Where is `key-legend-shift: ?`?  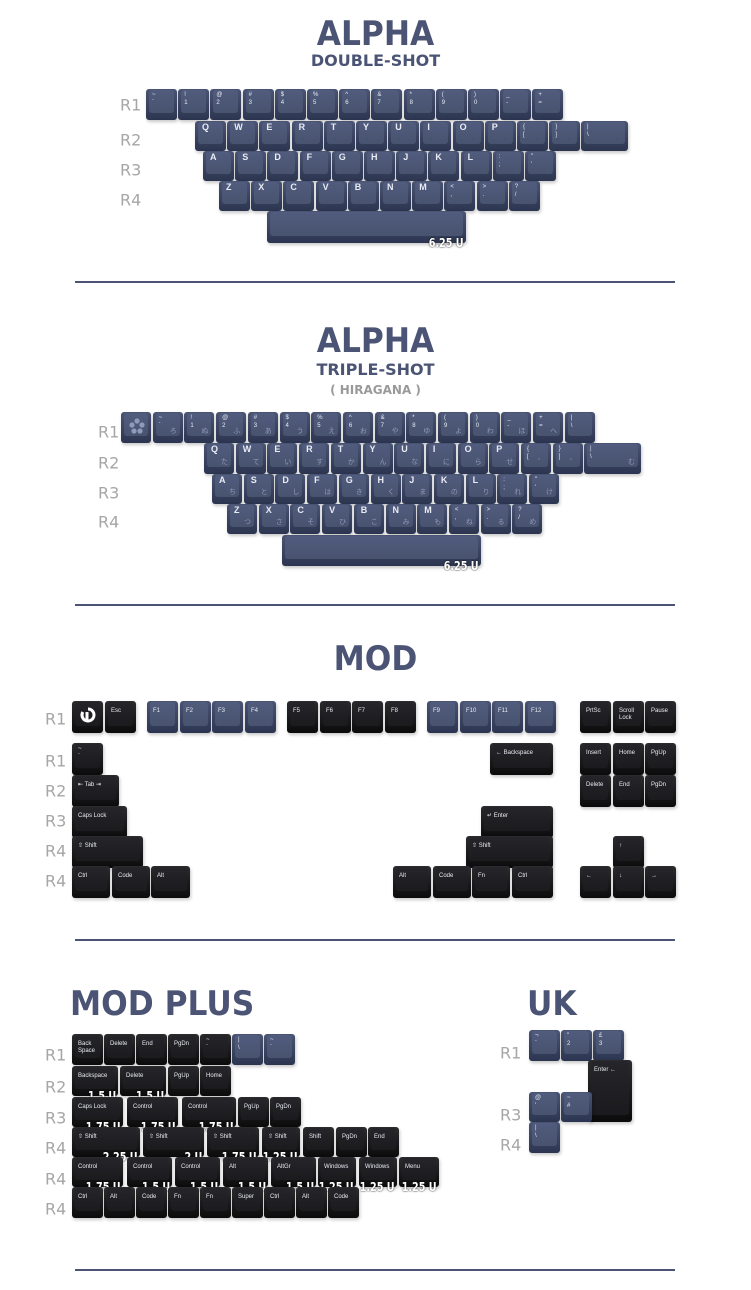
key-legend-shift: ? is located at coordinates (516, 187).